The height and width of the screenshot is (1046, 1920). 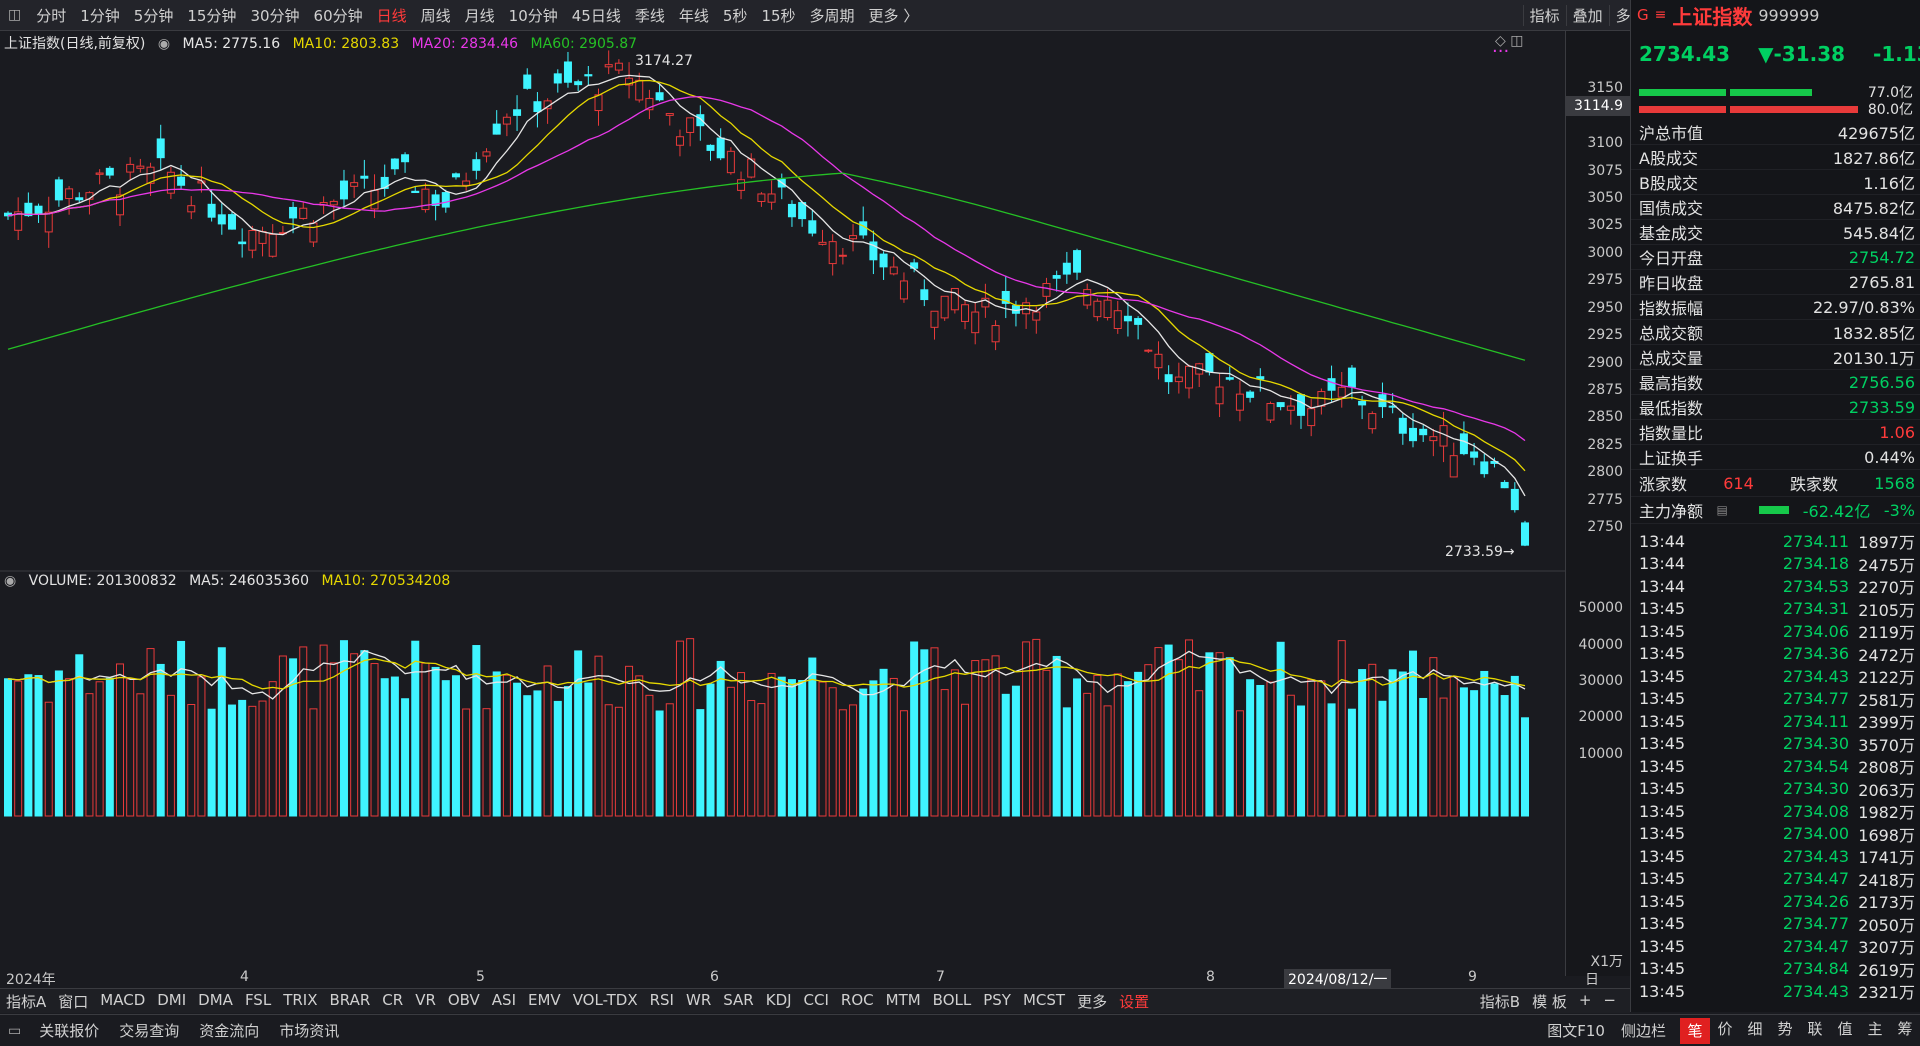 I want to click on period-tab-item-1: 1分钟, so click(x=100, y=15).